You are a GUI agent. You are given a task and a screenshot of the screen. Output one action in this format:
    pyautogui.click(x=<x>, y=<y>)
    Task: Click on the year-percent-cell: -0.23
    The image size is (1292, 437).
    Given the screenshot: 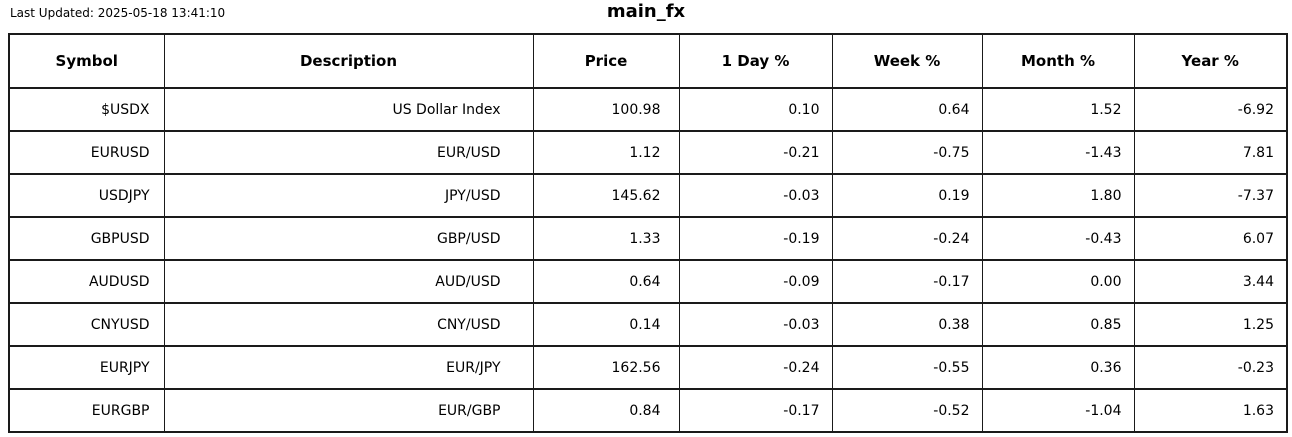 What is the action you would take?
    pyautogui.click(x=1210, y=367)
    